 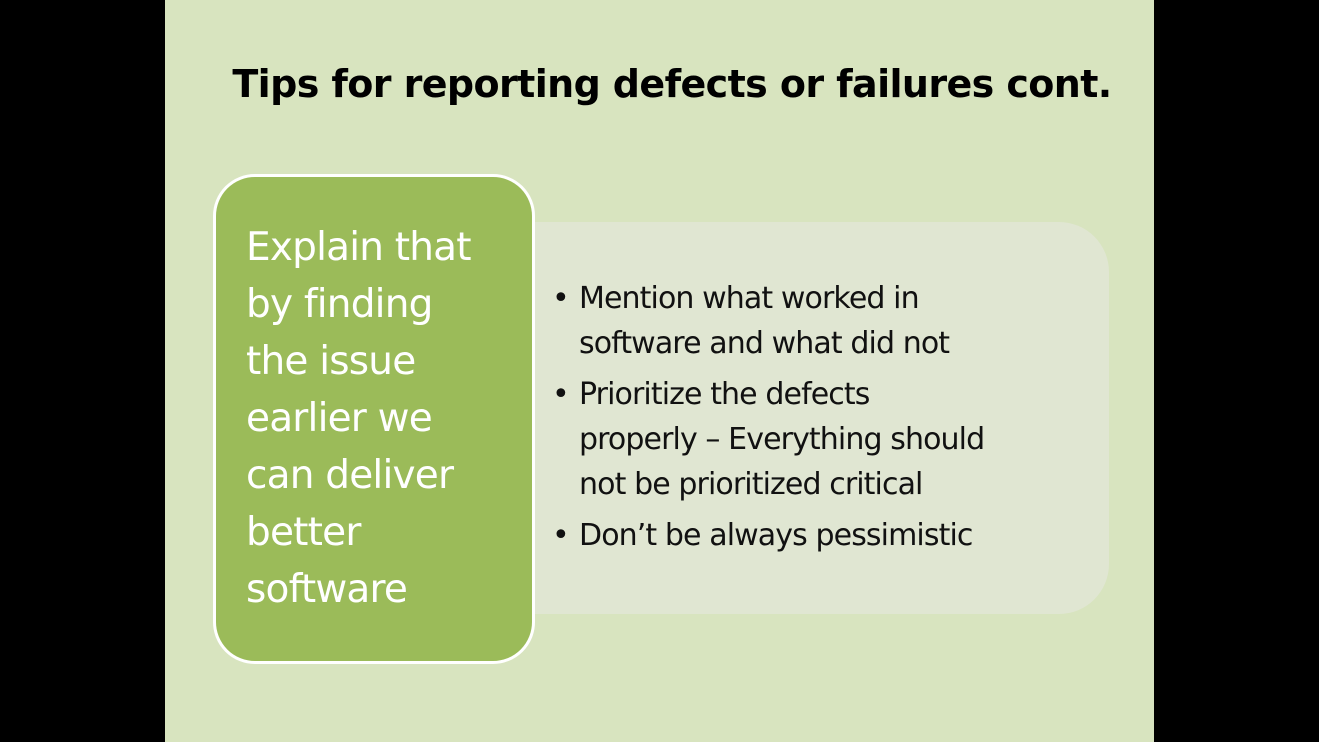 I want to click on bullet-line: Prioritize the defects, so click(x=724, y=394).